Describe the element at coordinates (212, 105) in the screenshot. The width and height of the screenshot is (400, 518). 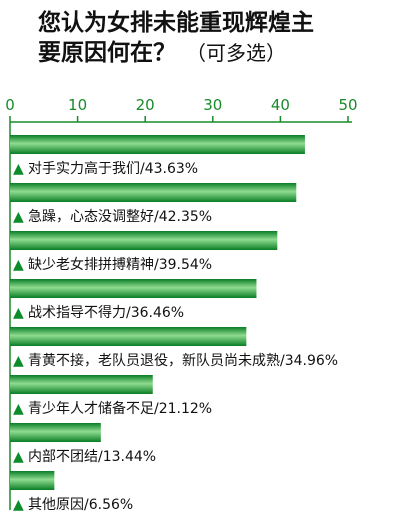
I see `x-tick-label: 30` at that location.